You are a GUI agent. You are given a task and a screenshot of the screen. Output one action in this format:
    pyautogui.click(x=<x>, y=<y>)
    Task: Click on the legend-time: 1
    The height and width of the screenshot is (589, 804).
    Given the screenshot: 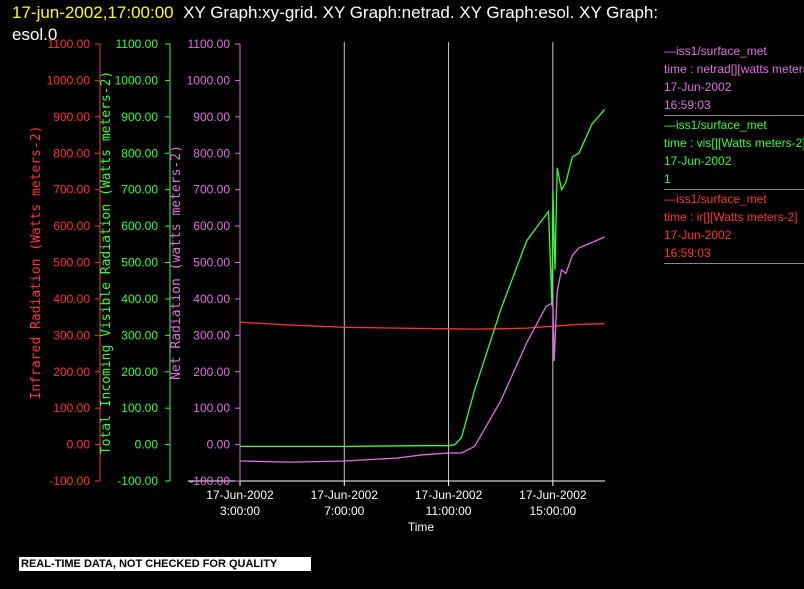 What is the action you would take?
    pyautogui.click(x=667, y=179)
    